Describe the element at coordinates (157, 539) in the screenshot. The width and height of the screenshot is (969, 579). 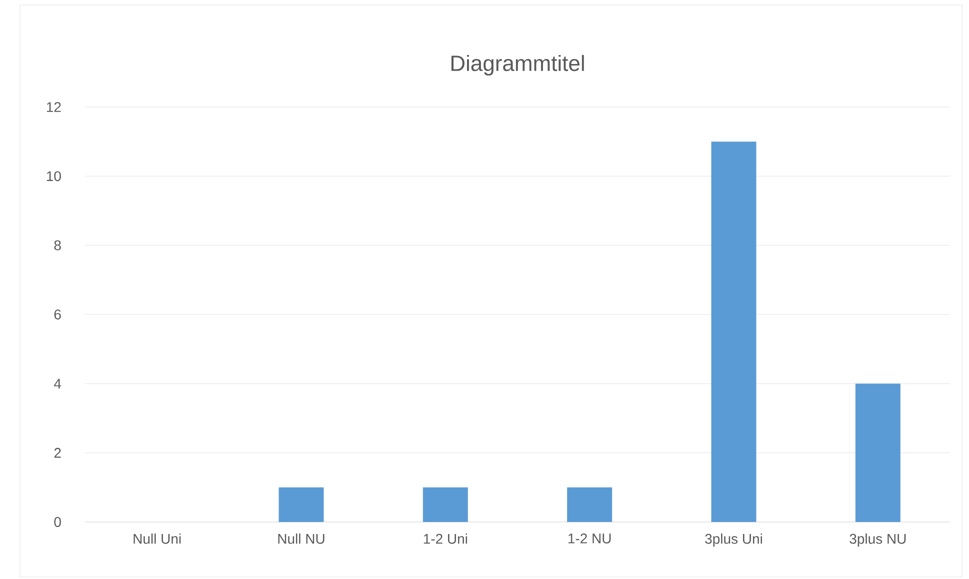
I see `x-tick-label: Null Uni` at that location.